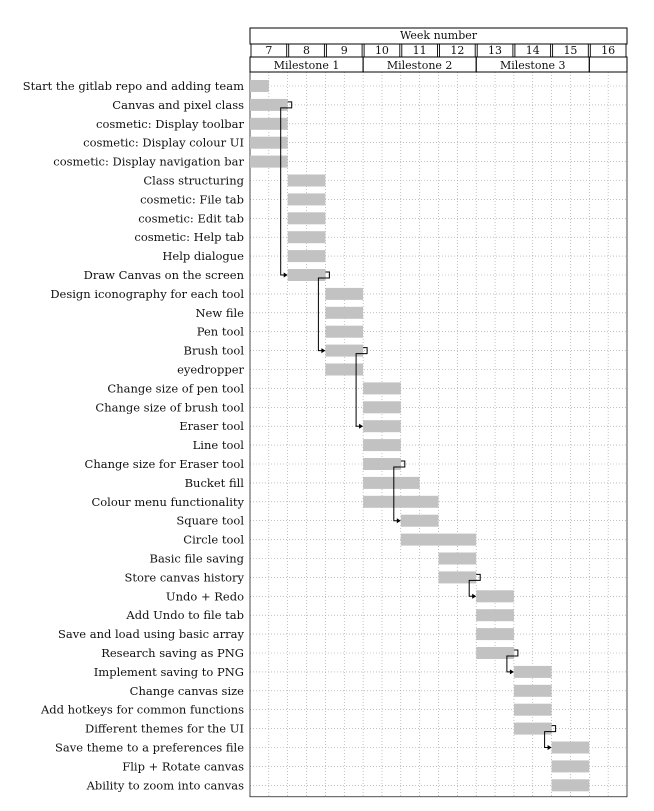  What do you see at coordinates (178, 105) in the screenshot?
I see `task-label: Canvas and pixel class` at bounding box center [178, 105].